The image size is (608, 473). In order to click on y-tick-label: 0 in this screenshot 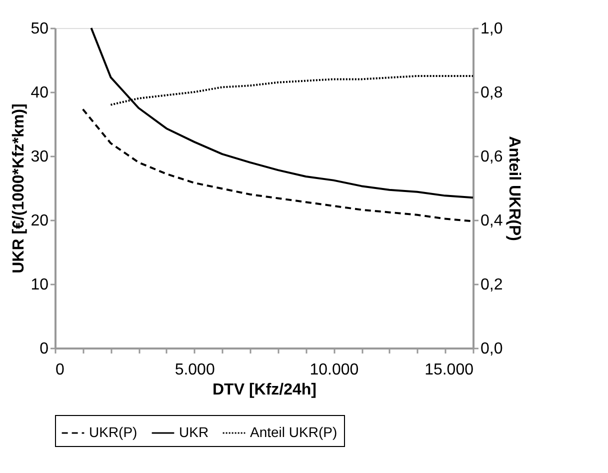, I will do `click(44, 349)`.